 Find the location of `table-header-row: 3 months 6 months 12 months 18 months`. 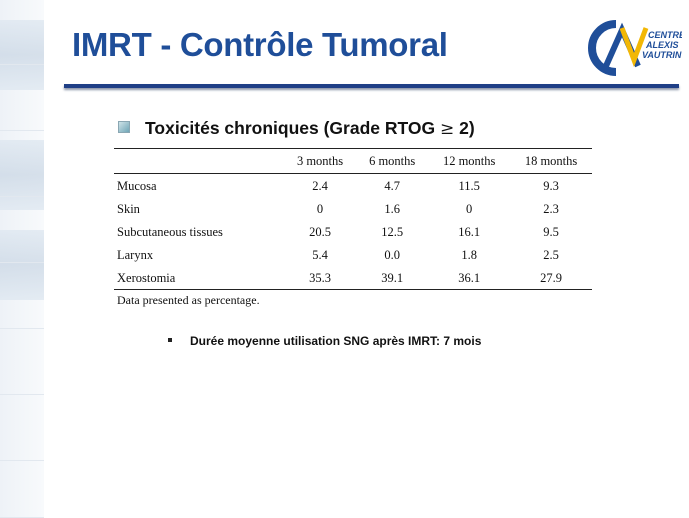

table-header-row: 3 months 6 months 12 months 18 months is located at coordinates (353, 161).